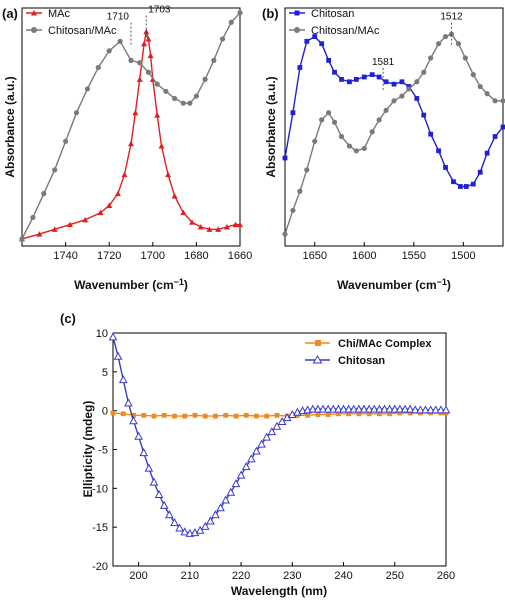 This screenshot has width=505, height=600. What do you see at coordinates (59, 14) in the screenshot?
I see `legend-label-mac: MAc` at bounding box center [59, 14].